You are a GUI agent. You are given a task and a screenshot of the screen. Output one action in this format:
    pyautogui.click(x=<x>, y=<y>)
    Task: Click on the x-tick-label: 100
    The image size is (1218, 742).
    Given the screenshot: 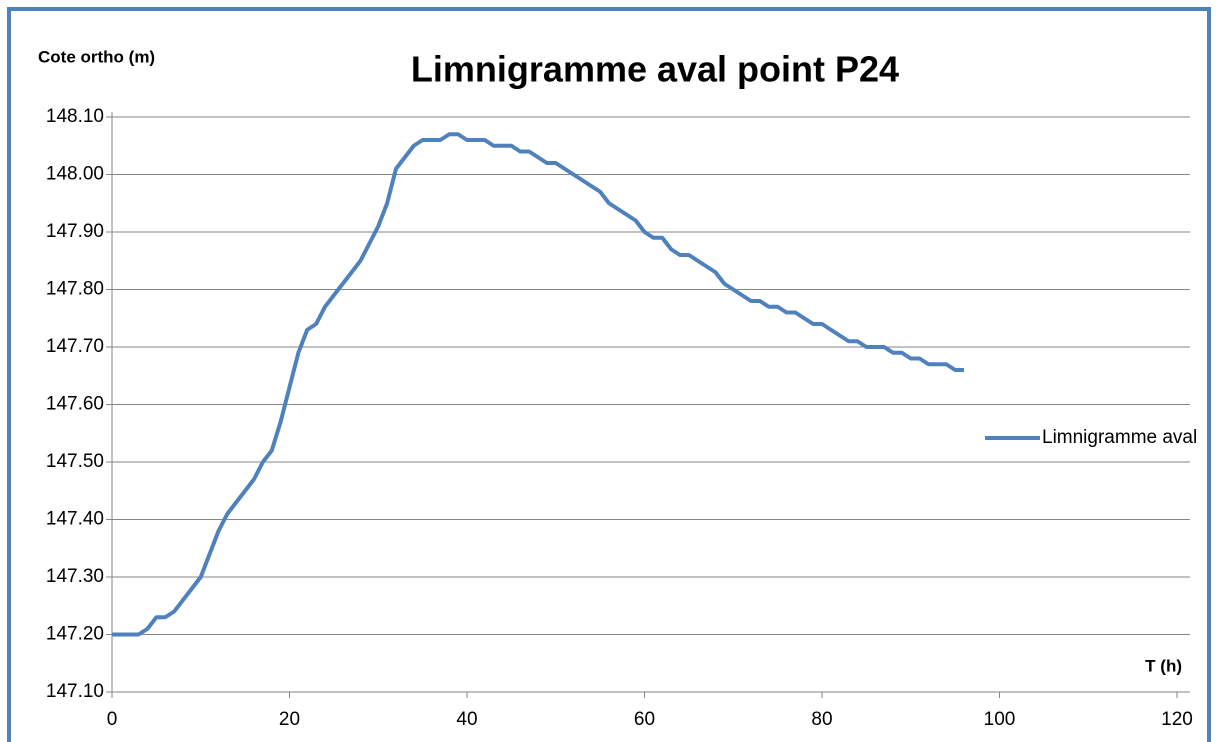 What is the action you would take?
    pyautogui.click(x=1000, y=719)
    